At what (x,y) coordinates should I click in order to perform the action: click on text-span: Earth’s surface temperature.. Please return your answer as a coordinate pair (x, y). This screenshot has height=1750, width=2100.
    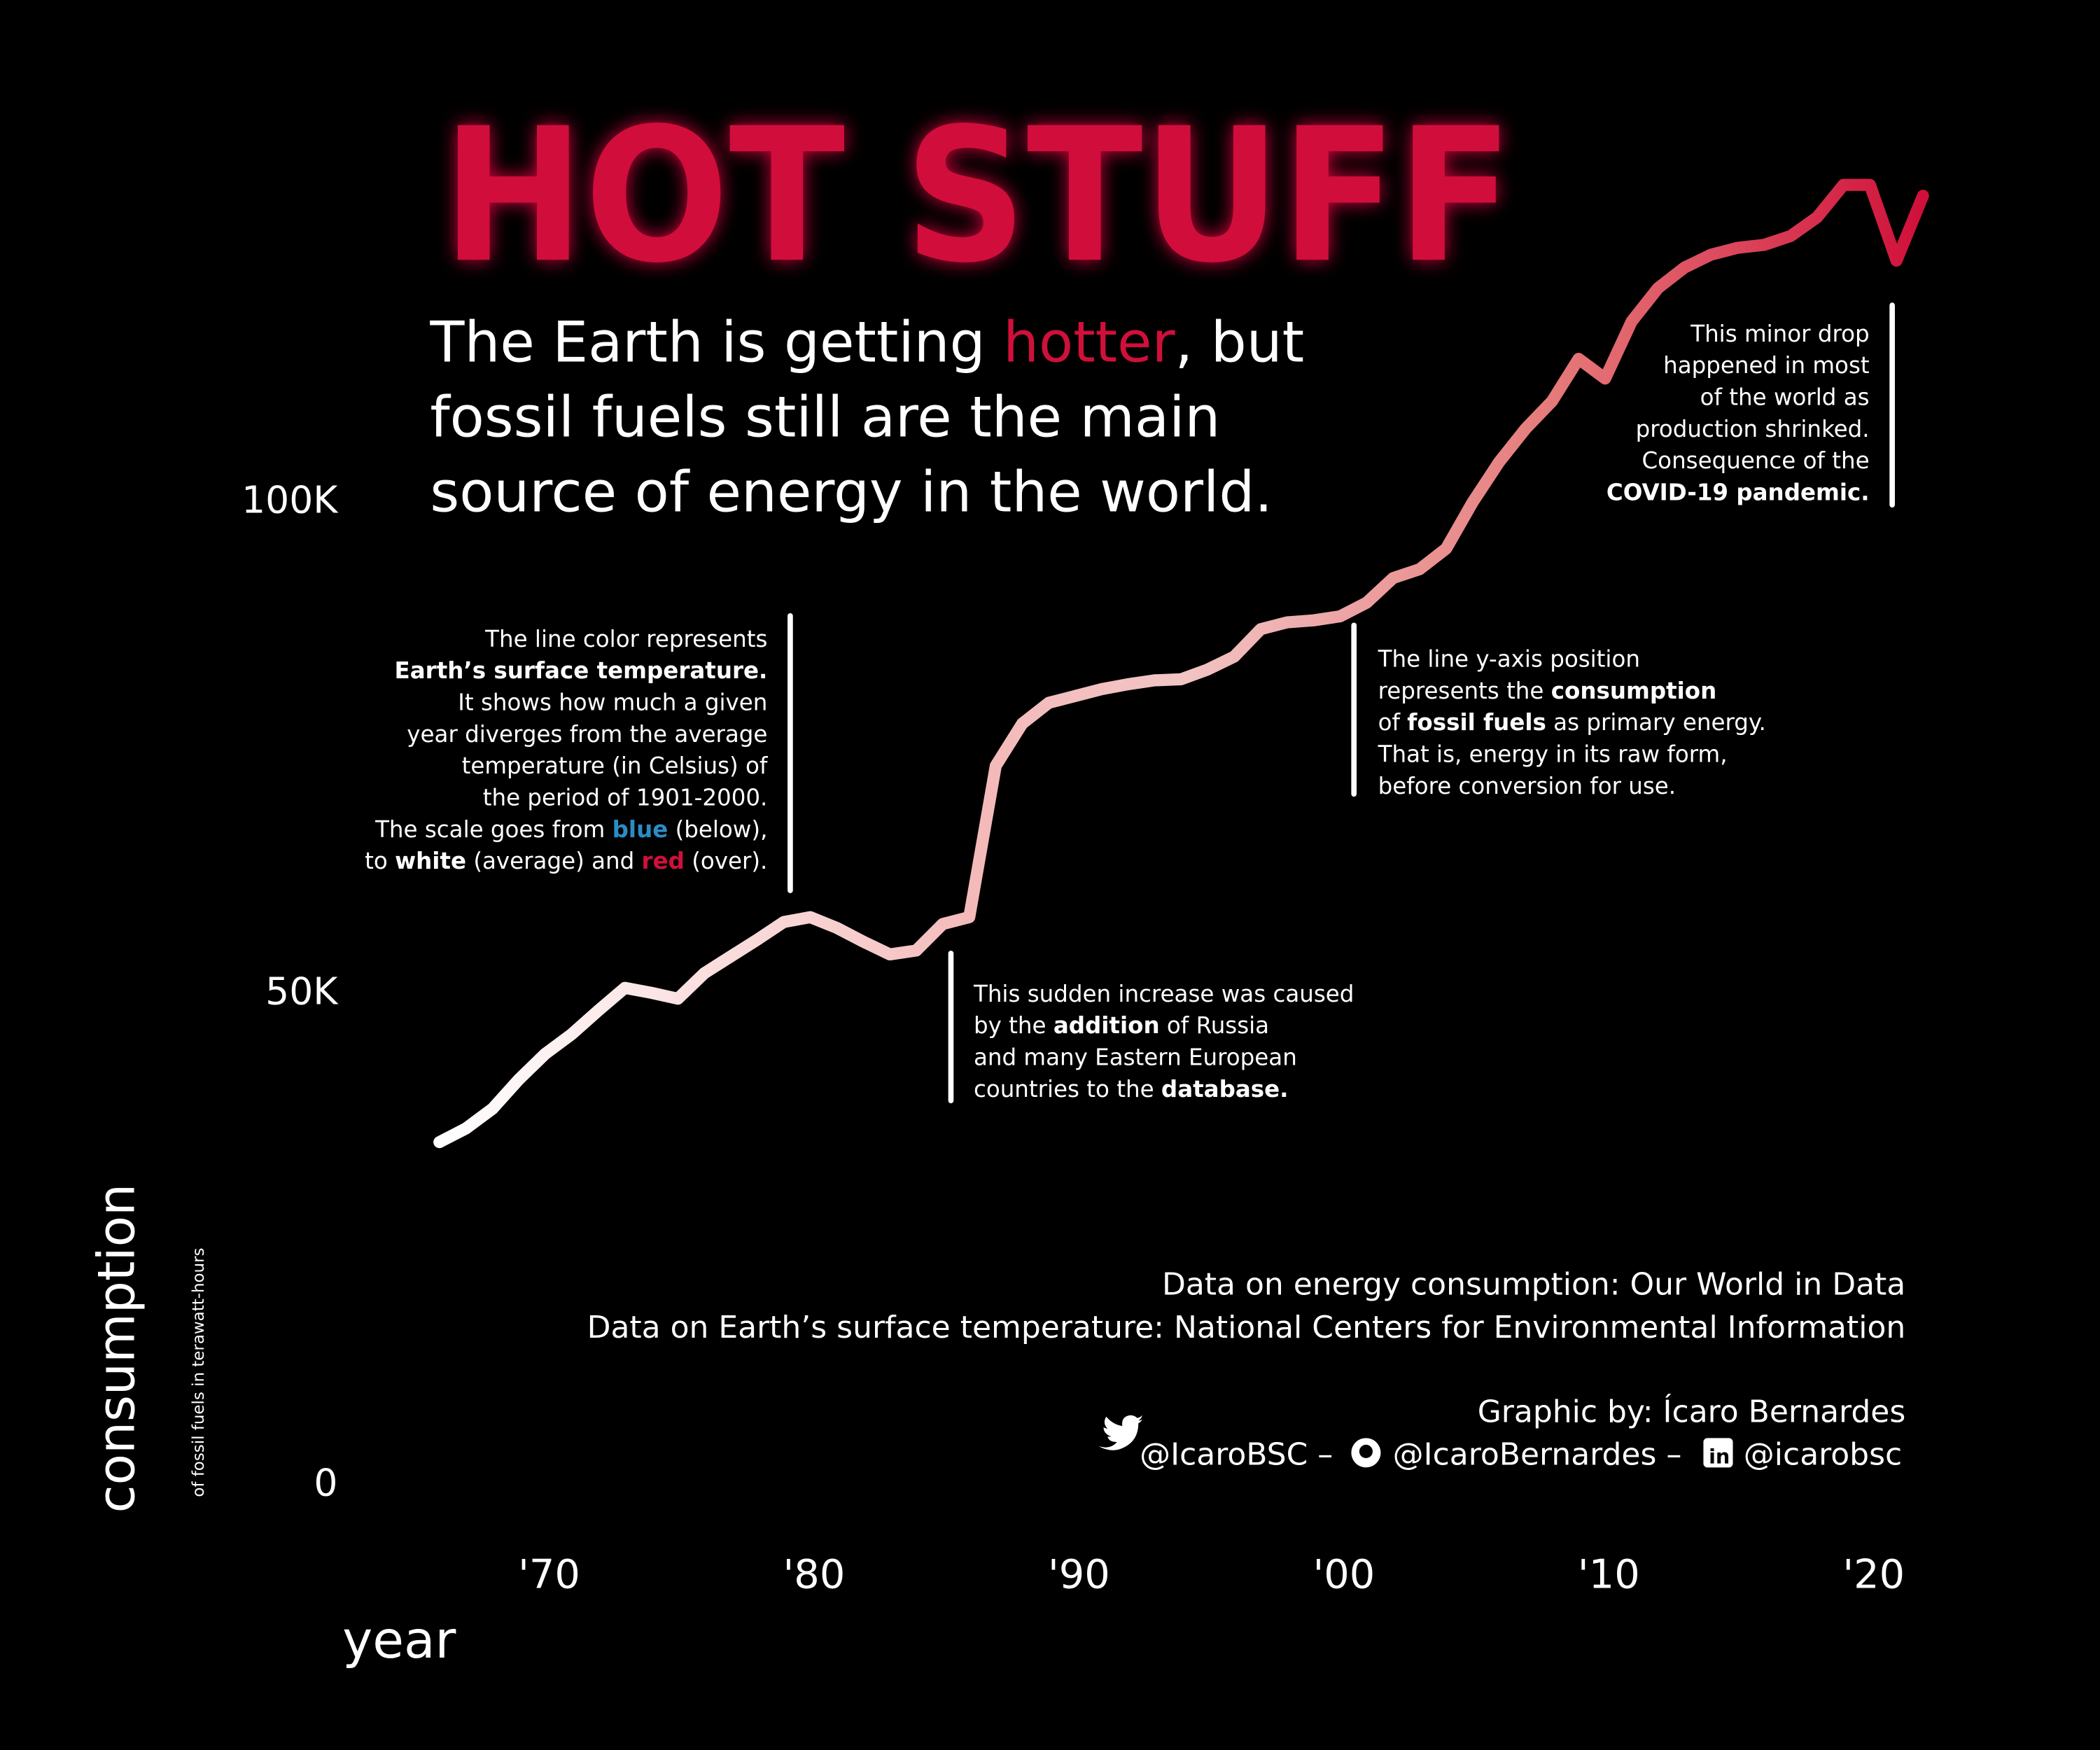
    Looking at the image, I should click on (581, 670).